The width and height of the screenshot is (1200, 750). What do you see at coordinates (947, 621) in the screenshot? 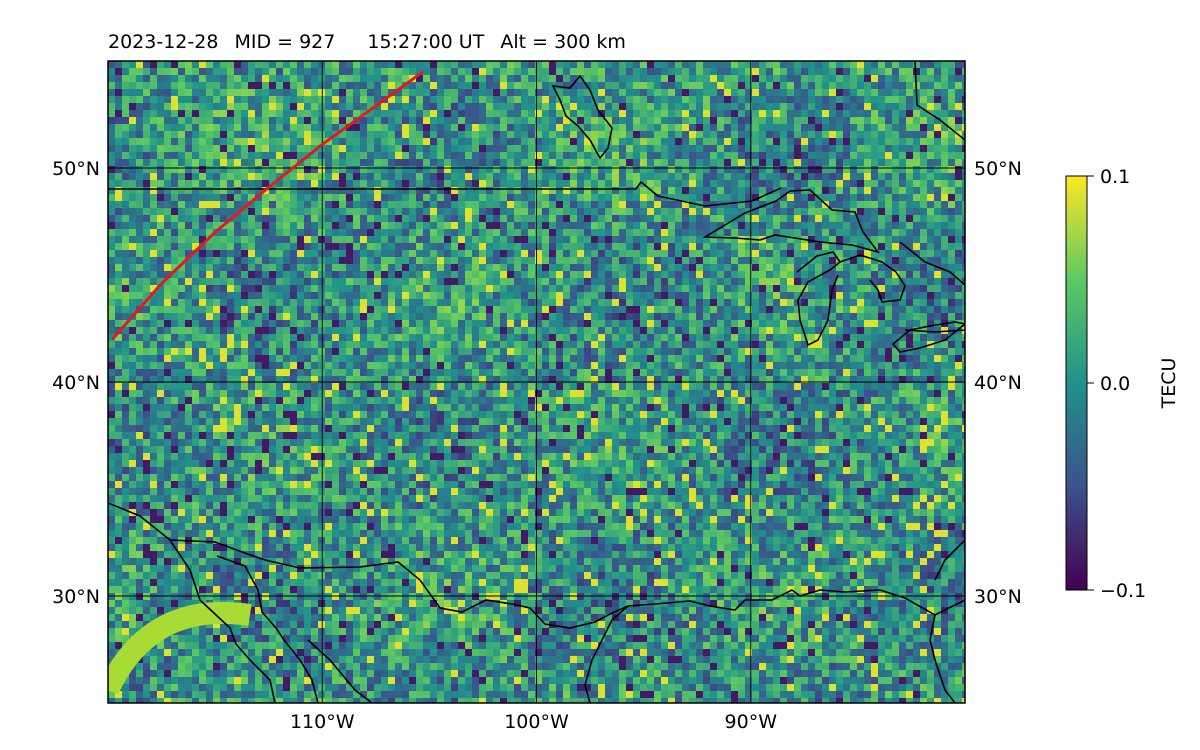
I see `florida-peninsula` at bounding box center [947, 621].